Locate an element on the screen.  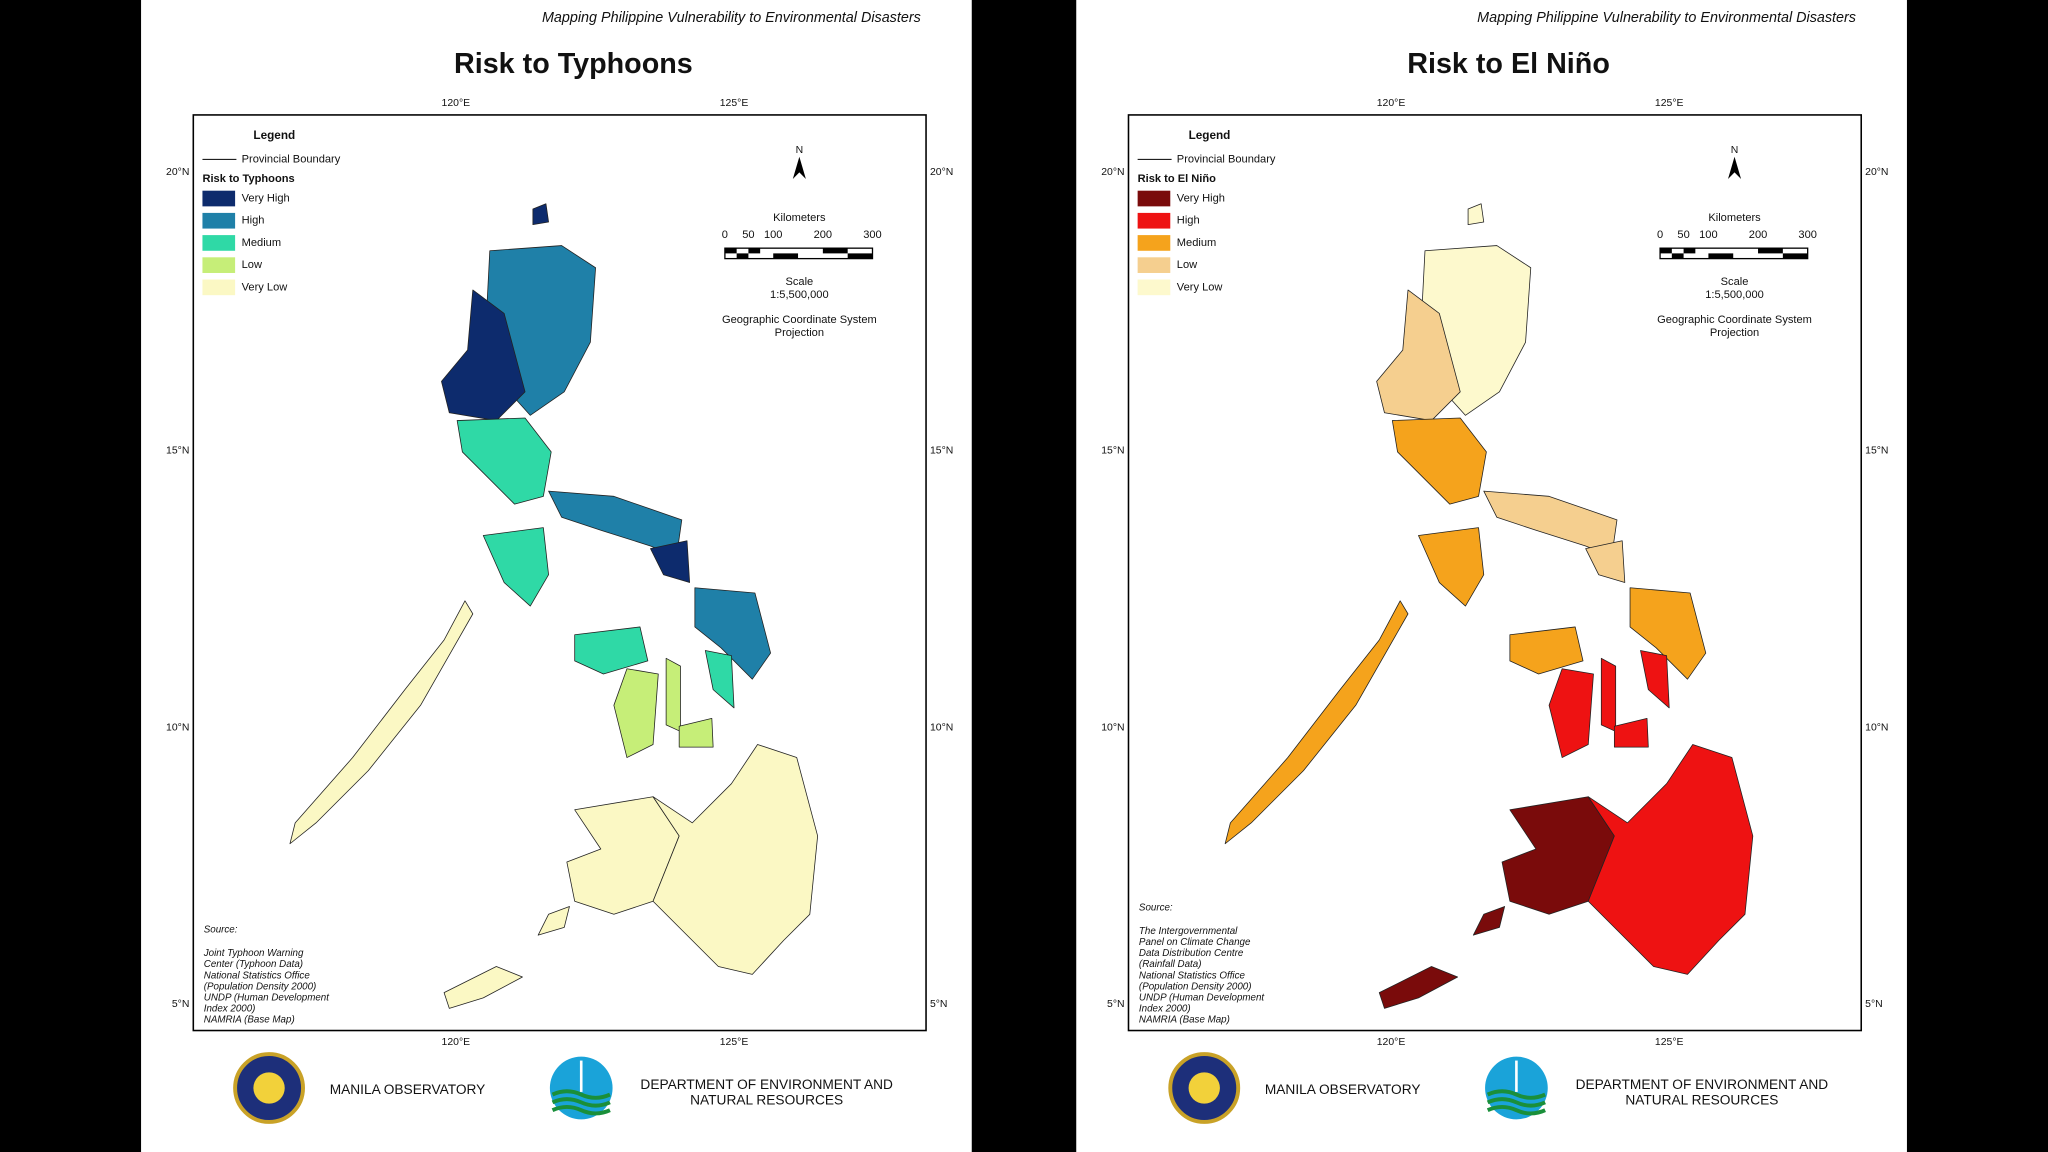
source-line: (Population Density 2000) is located at coordinates (260, 986).